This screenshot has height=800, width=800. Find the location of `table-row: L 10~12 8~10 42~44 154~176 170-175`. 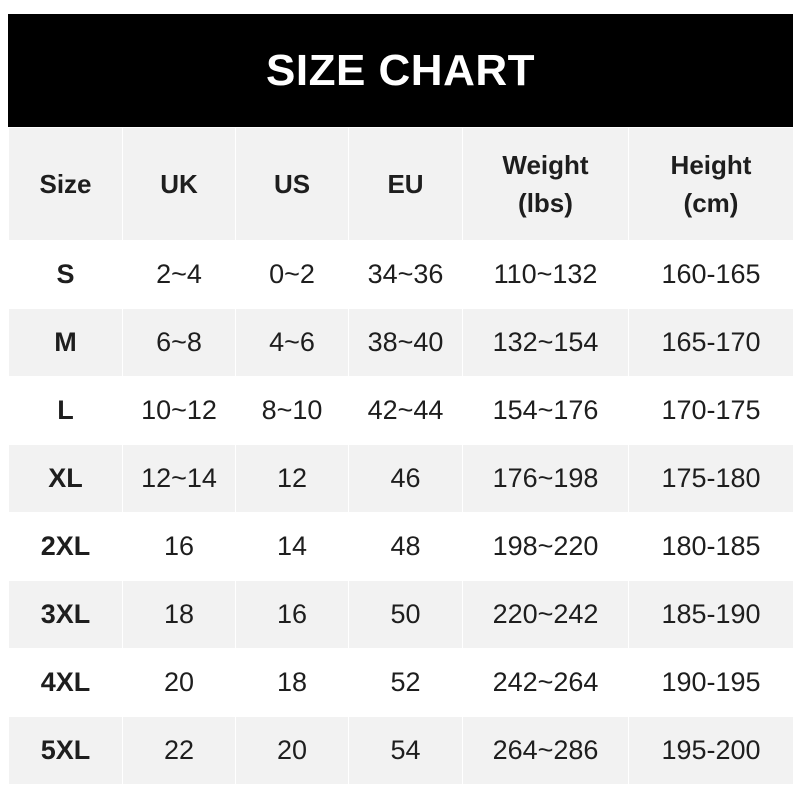

table-row: L 10~12 8~10 42~44 154~176 170-175 is located at coordinates (401, 410).